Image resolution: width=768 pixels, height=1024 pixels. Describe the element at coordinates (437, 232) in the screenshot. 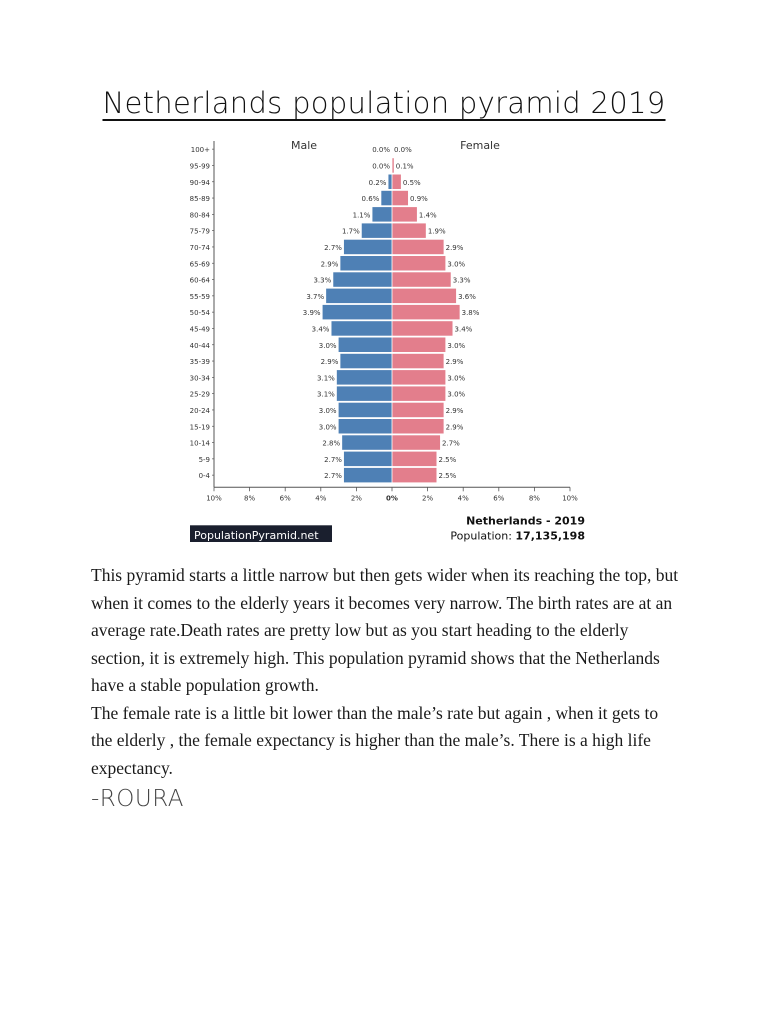

I see `female-value-label: 1.9%` at that location.